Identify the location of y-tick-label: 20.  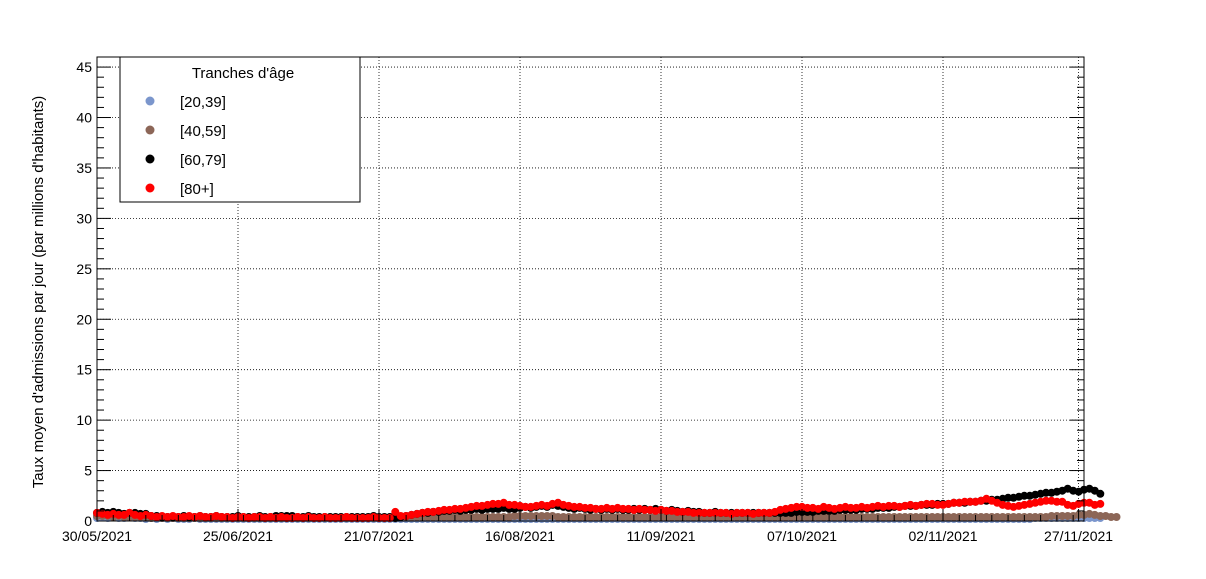
(84, 319).